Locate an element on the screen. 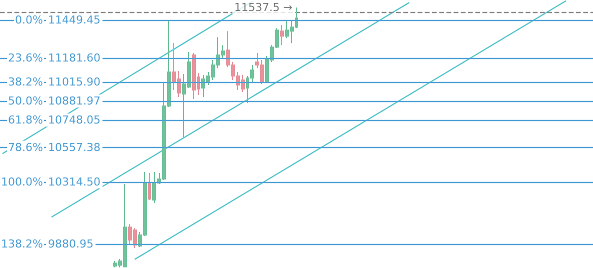 This screenshot has height=268, width=593. annotation: 38.2% is located at coordinates (25, 81).